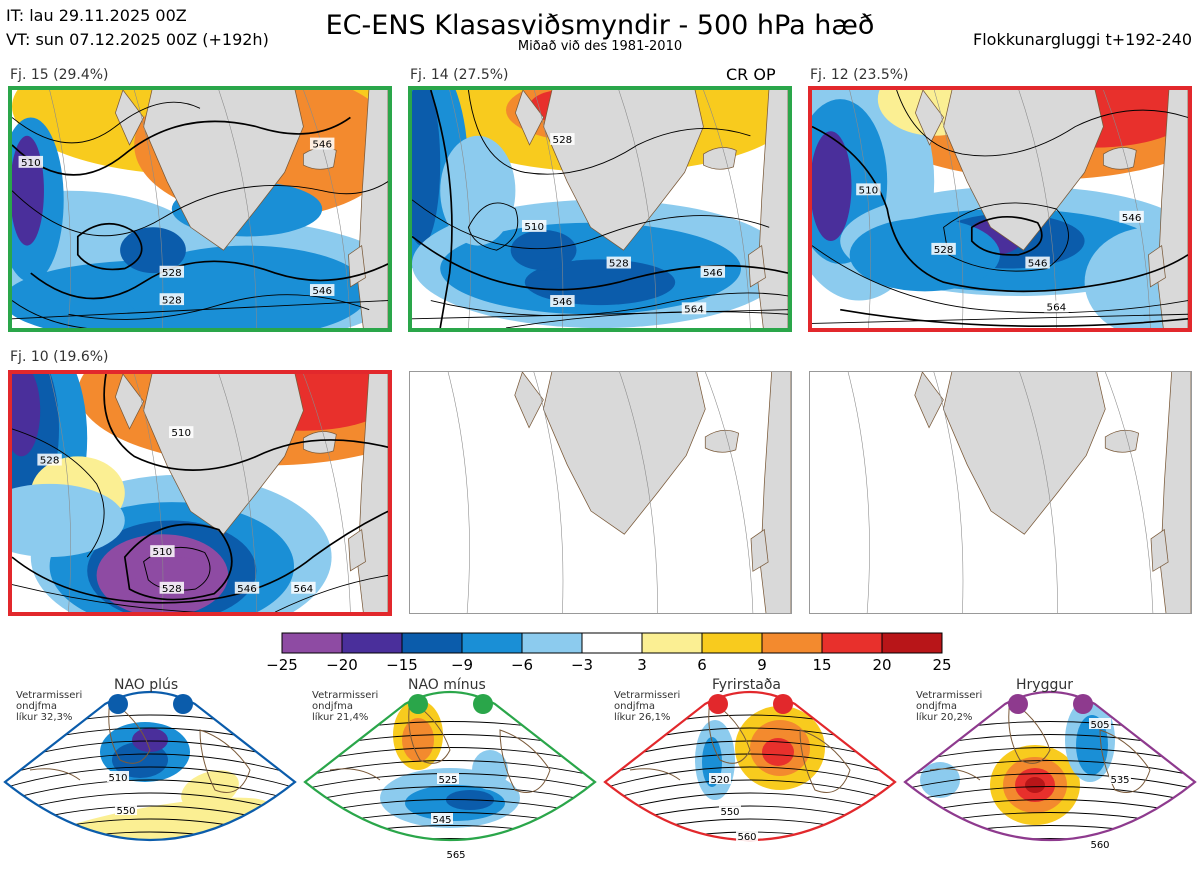 Image resolution: width=1200 pixels, height=871 pixels. Describe the element at coordinates (1119, 780) in the screenshot. I see `regime-contour-label: 535` at that location.